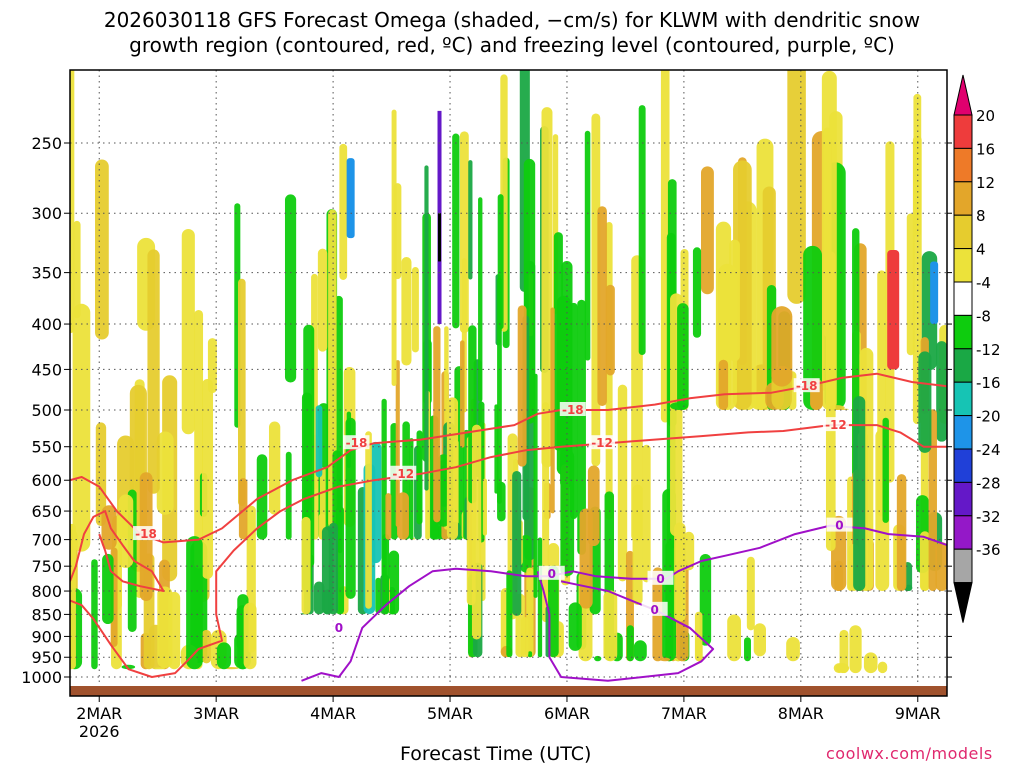 The image size is (1024, 768). What do you see at coordinates (988, 383) in the screenshot?
I see `colorbar-label: -16` at bounding box center [988, 383].